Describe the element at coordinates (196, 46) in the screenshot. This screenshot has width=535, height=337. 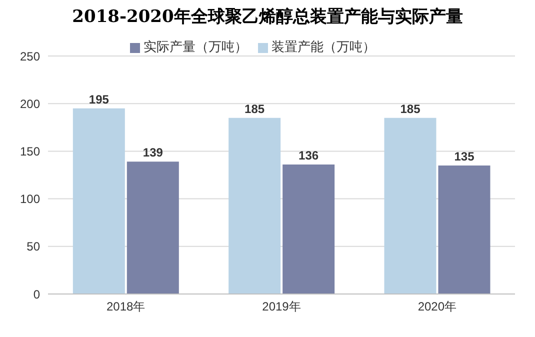
I see `legend-label: 实际产量（万吨）` at that location.